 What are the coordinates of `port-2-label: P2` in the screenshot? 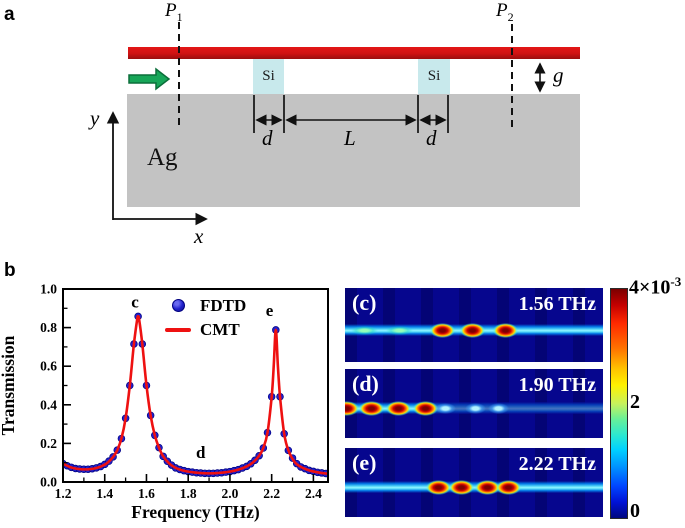 It's located at (505, 12).